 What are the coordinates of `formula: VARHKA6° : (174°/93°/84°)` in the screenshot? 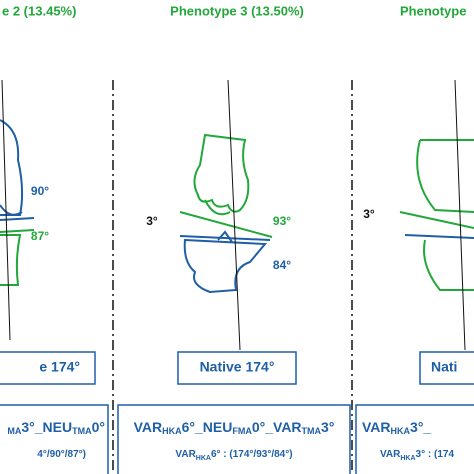 It's located at (233, 455).